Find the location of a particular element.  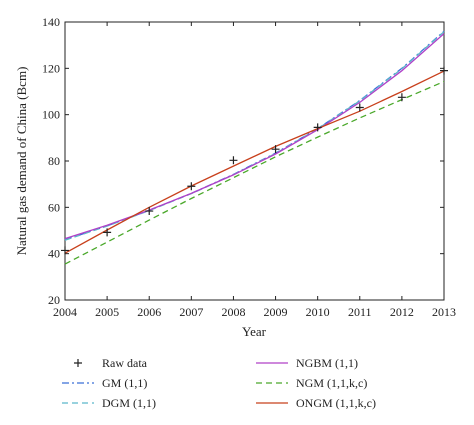

x-tick-label: 2012 is located at coordinates (402, 312).